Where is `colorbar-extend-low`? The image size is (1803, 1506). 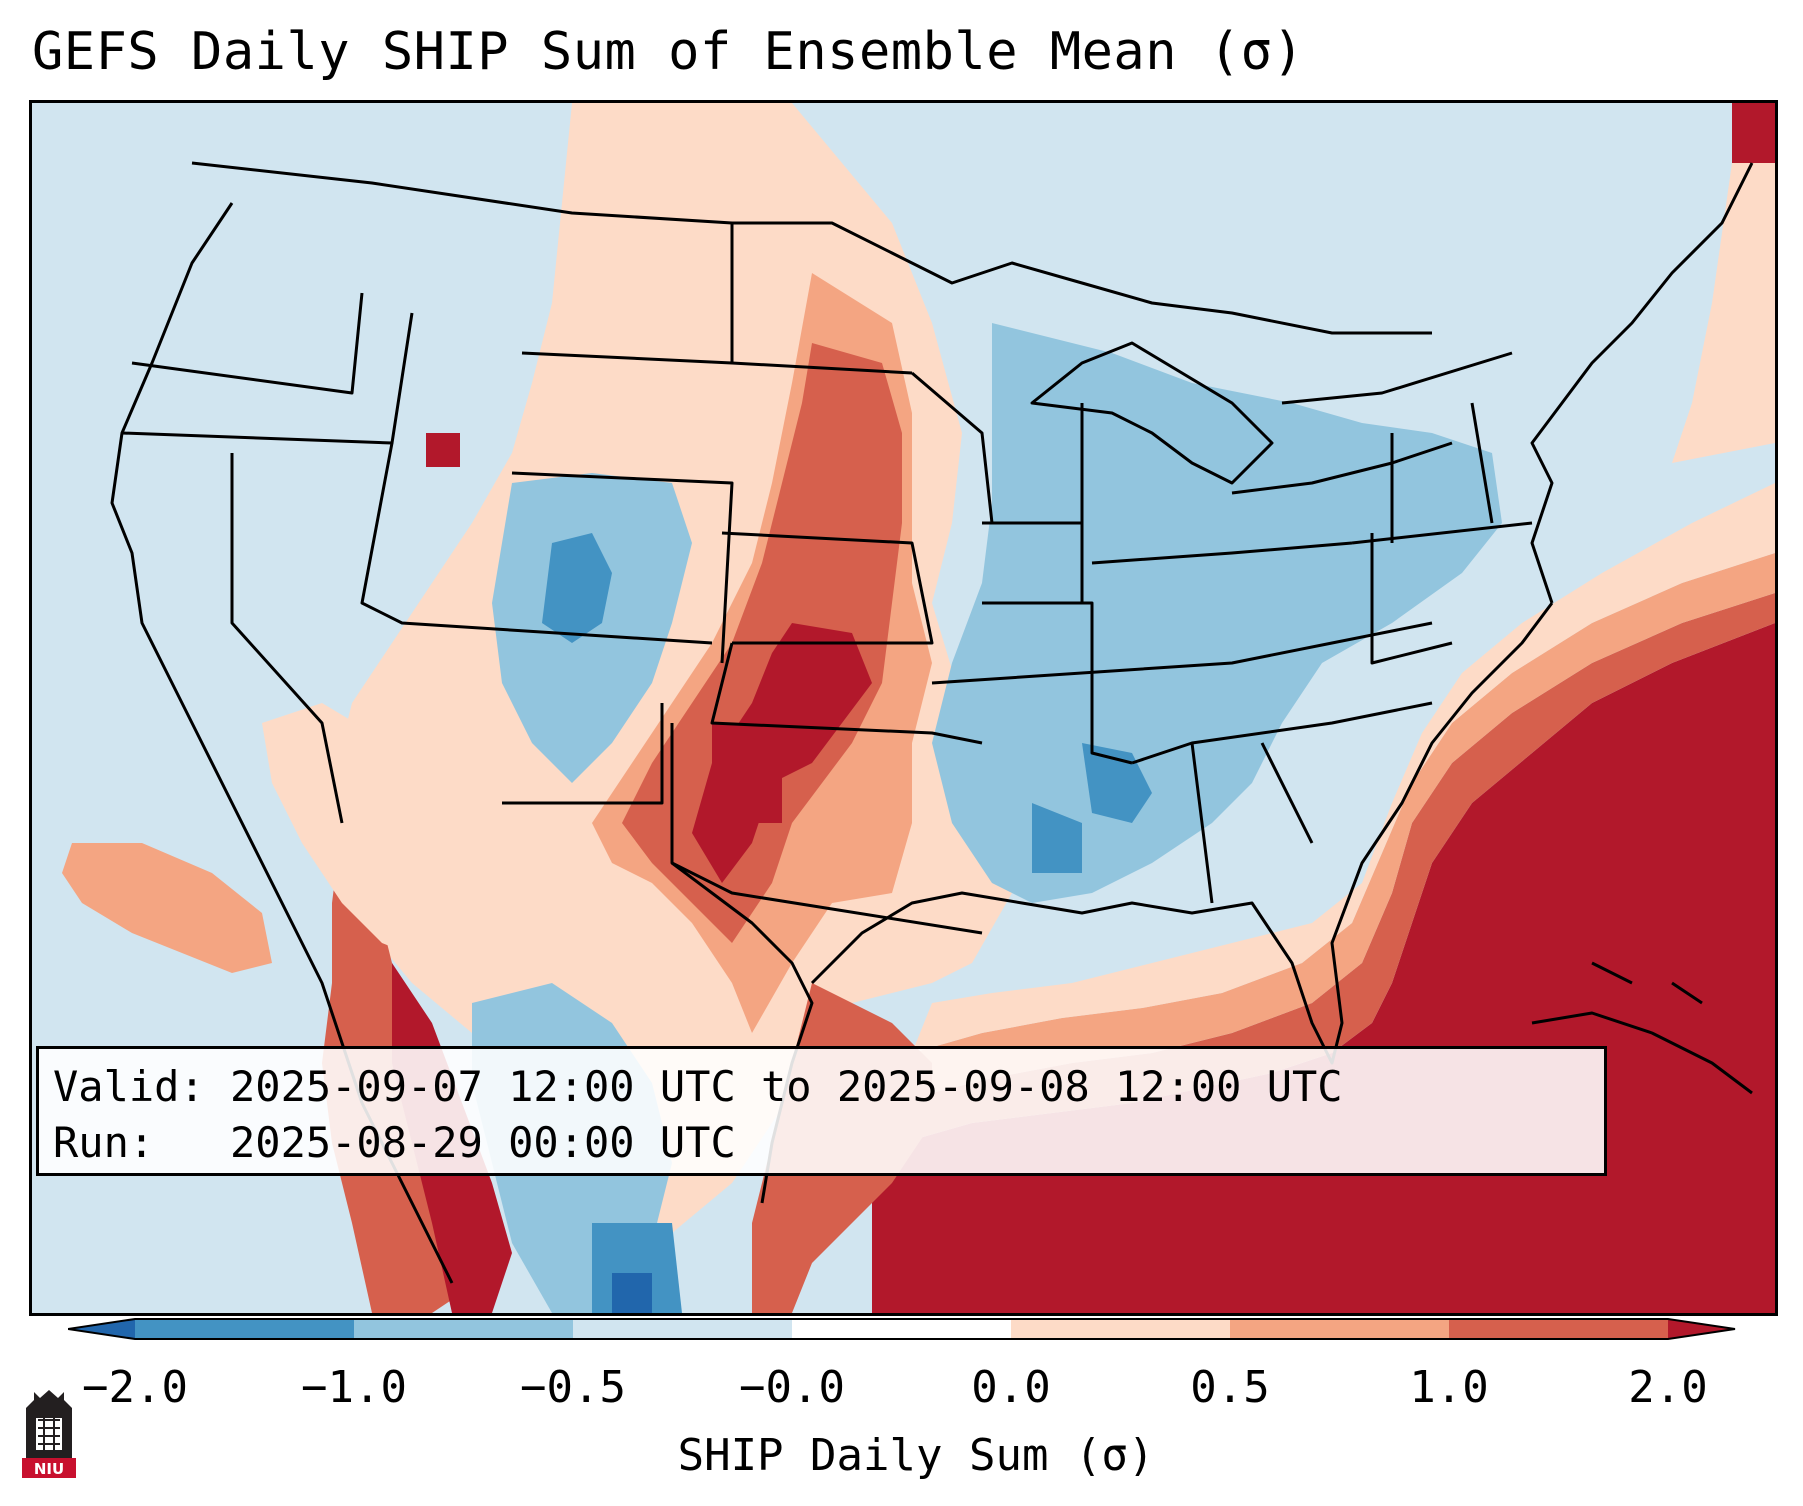 colorbar-extend-low is located at coordinates (101, 1329).